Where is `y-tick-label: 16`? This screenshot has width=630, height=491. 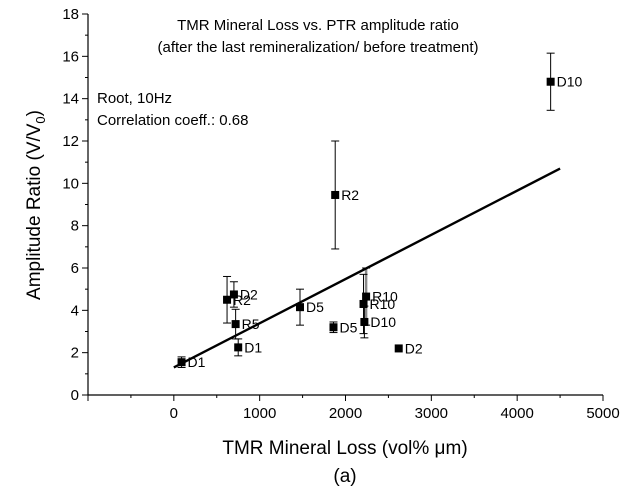 y-tick-label: 16 is located at coordinates (70, 56).